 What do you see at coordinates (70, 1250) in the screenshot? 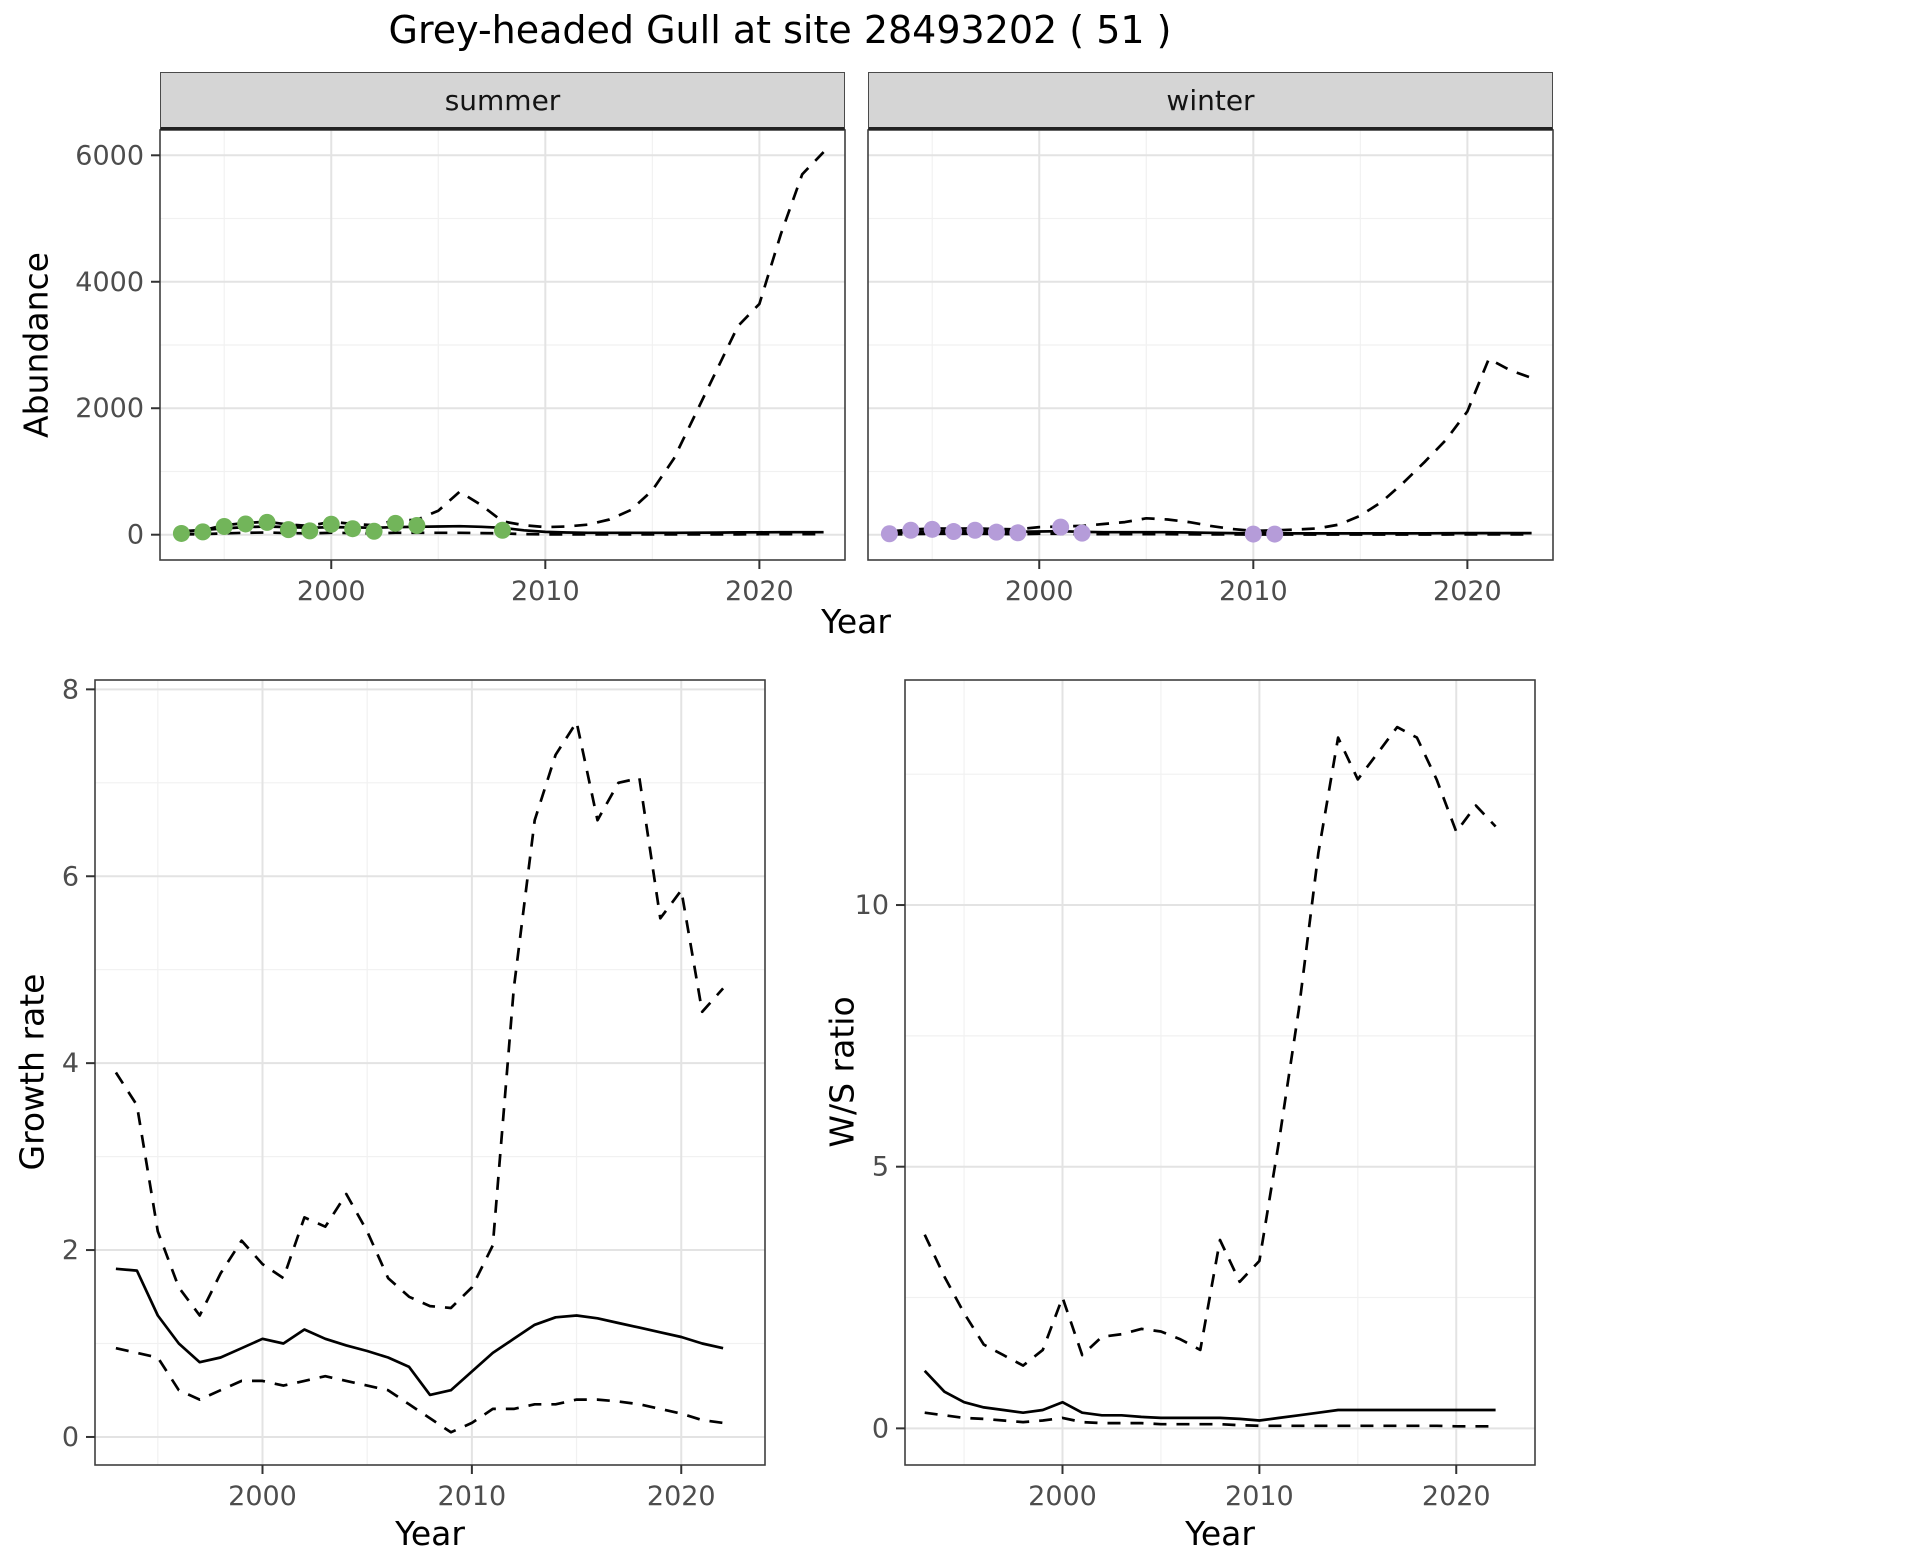
I see `svg-text: 2` at bounding box center [70, 1250].